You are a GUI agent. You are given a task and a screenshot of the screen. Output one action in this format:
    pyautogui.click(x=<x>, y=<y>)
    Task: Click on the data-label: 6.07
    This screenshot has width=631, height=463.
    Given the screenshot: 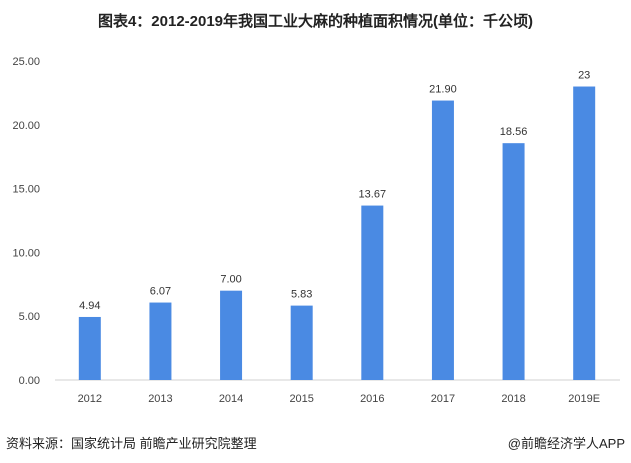 What is the action you would take?
    pyautogui.click(x=160, y=292)
    